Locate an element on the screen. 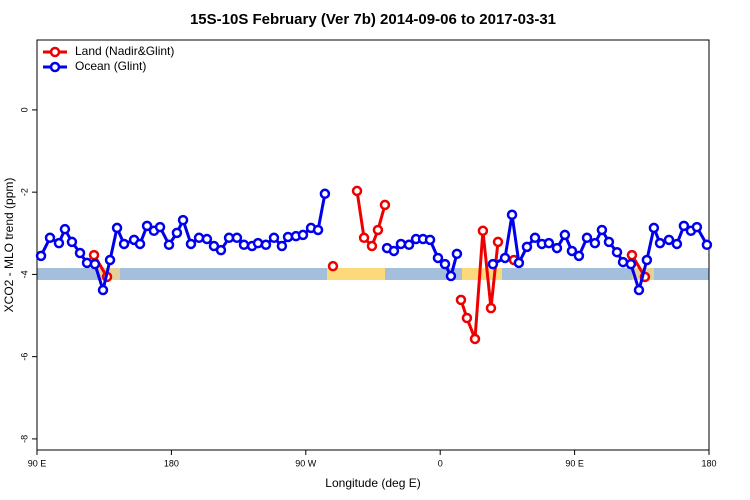 This screenshot has height=500, width=750. x-tick-label: 90 W is located at coordinates (306, 463).